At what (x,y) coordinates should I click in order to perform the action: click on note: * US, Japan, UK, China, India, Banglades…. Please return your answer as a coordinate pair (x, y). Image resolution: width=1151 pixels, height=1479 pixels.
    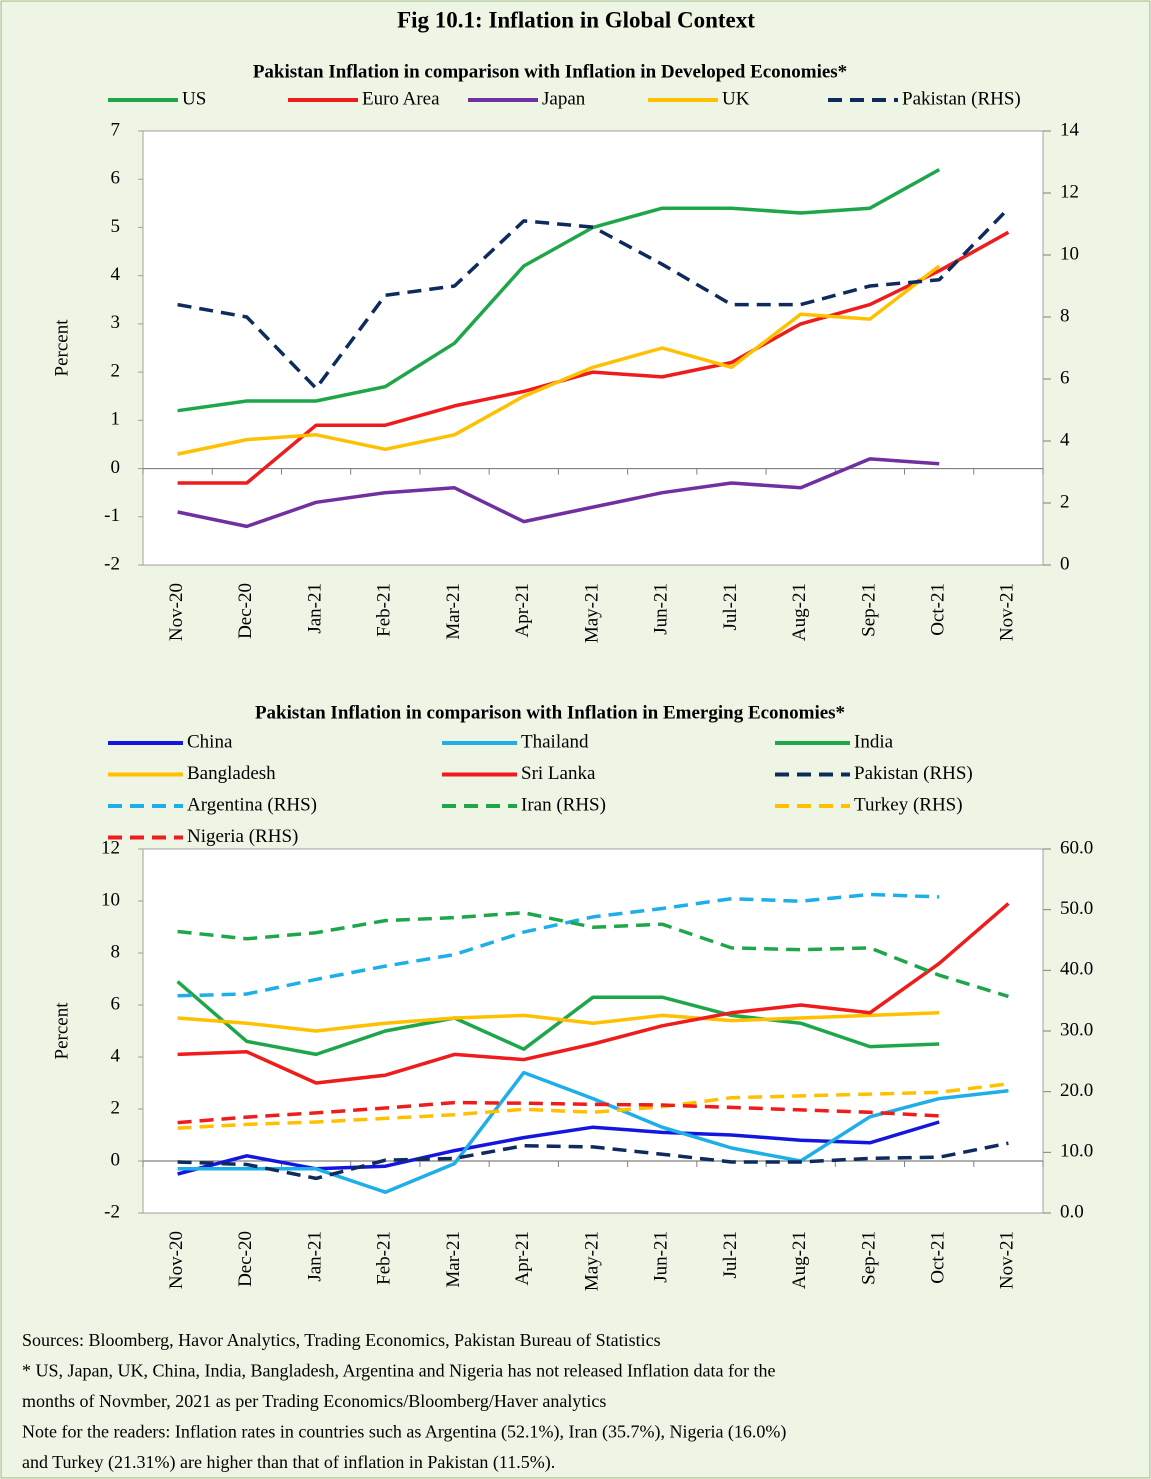
    Looking at the image, I should click on (398, 1371).